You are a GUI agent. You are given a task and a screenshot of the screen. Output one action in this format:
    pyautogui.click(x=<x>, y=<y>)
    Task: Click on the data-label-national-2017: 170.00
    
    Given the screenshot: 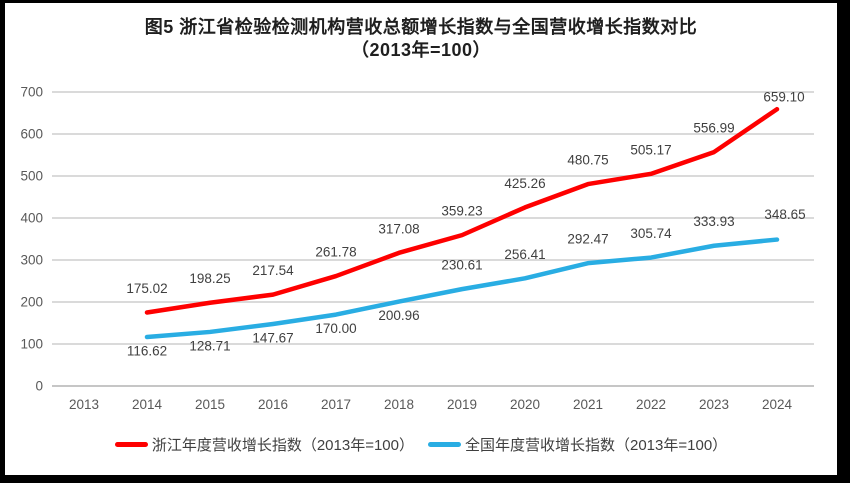 What is the action you would take?
    pyautogui.click(x=335, y=328)
    